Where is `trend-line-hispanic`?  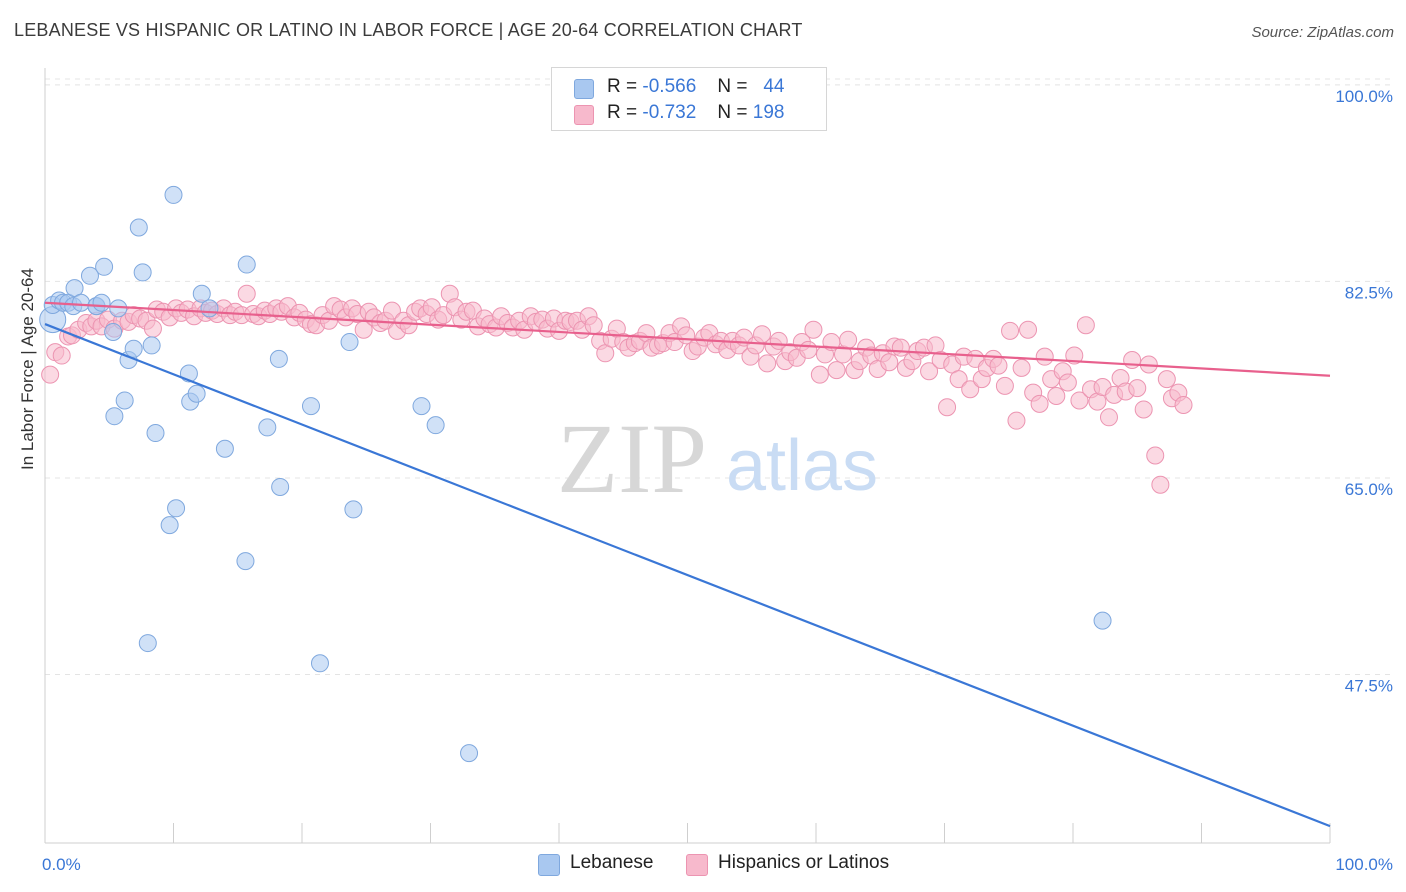 trend-line-hispanic is located at coordinates (687, 339).